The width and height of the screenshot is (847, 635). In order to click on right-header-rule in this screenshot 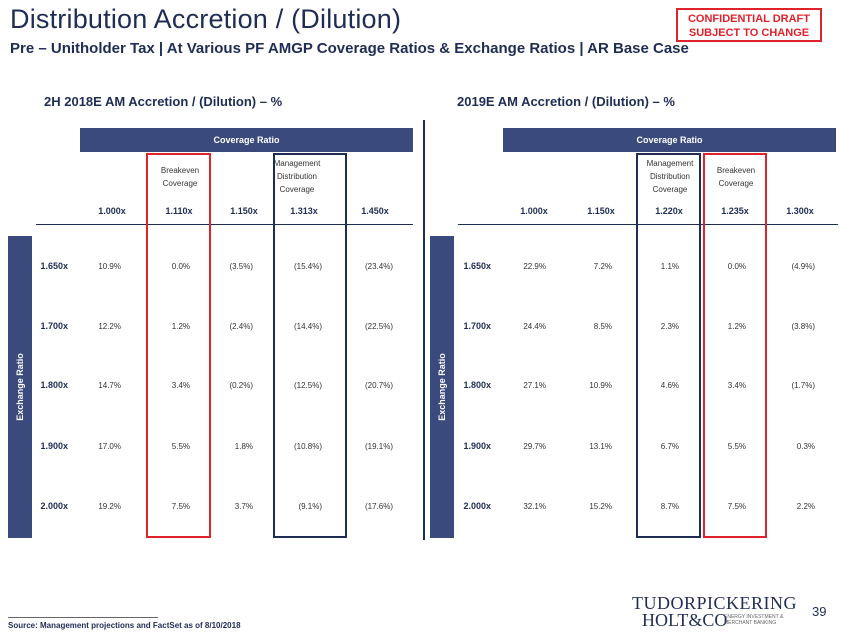, I will do `click(648, 224)`.